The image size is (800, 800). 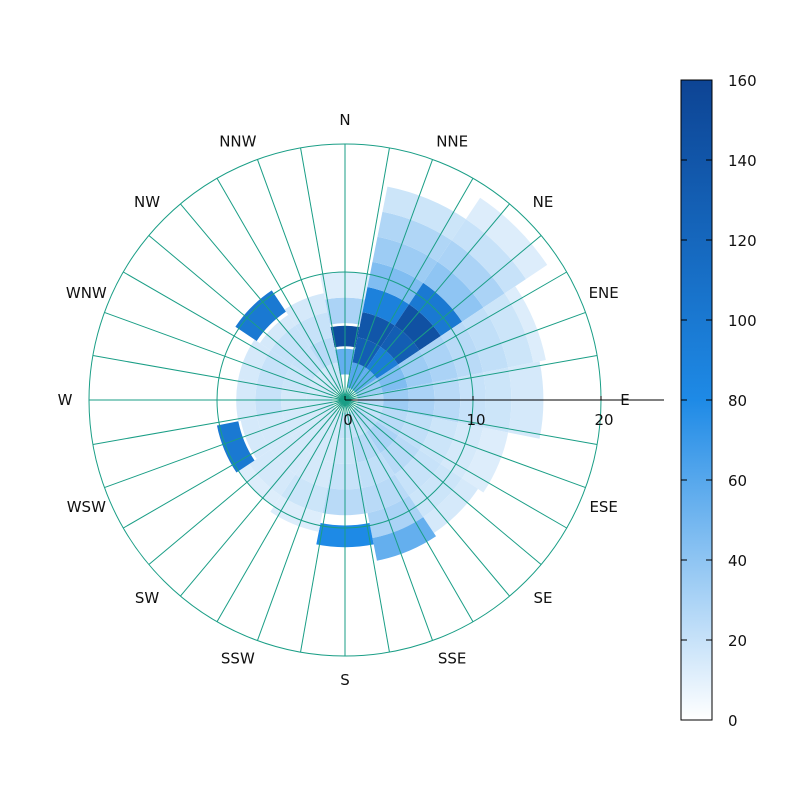 What do you see at coordinates (452, 659) in the screenshot?
I see `direction-label-sse: SSE` at bounding box center [452, 659].